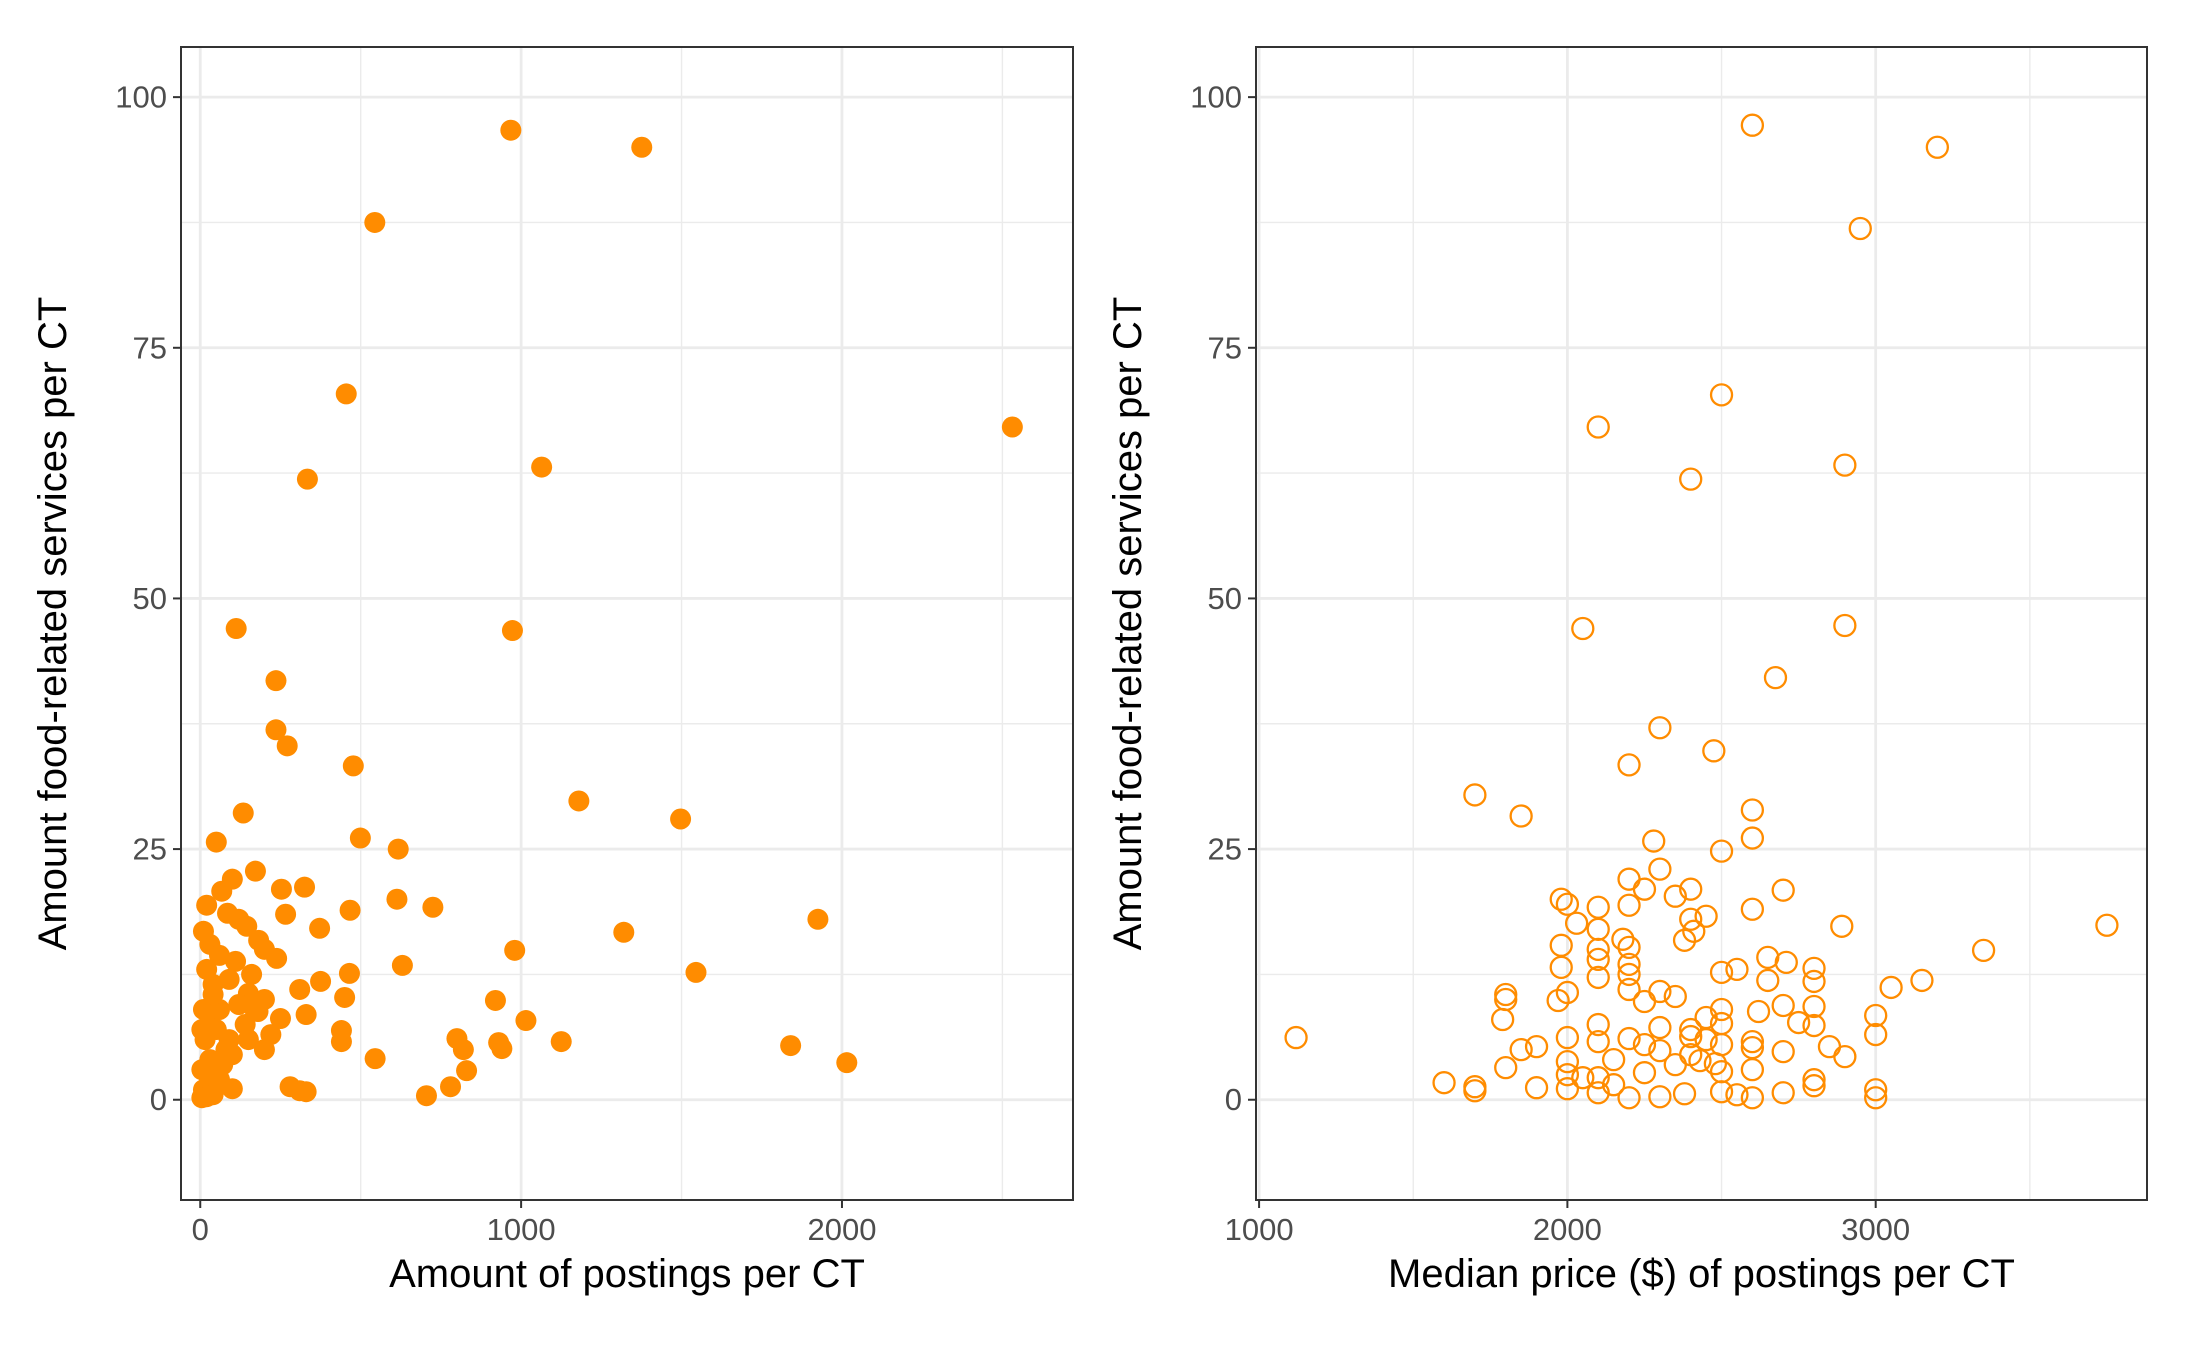 The width and height of the screenshot is (2187, 1350). What do you see at coordinates (1233, 1099) in the screenshot?
I see `y-tick-label: 0` at bounding box center [1233, 1099].